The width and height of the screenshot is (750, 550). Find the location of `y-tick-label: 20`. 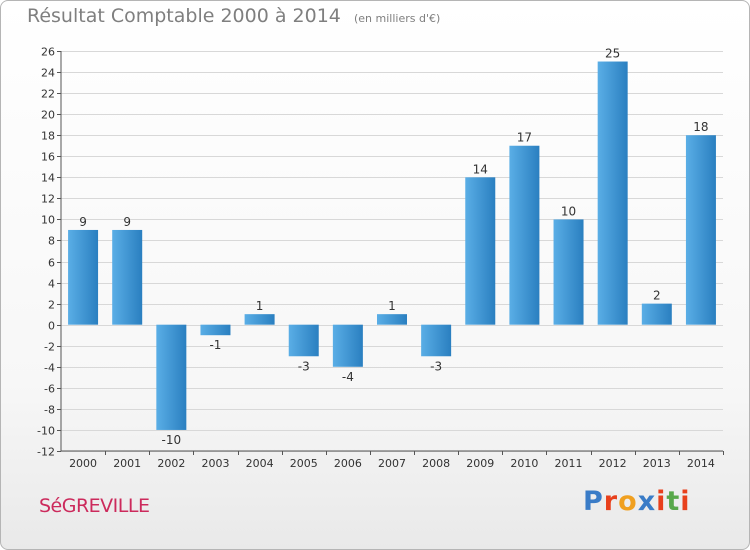

y-tick-label: 20 is located at coordinates (48, 115).